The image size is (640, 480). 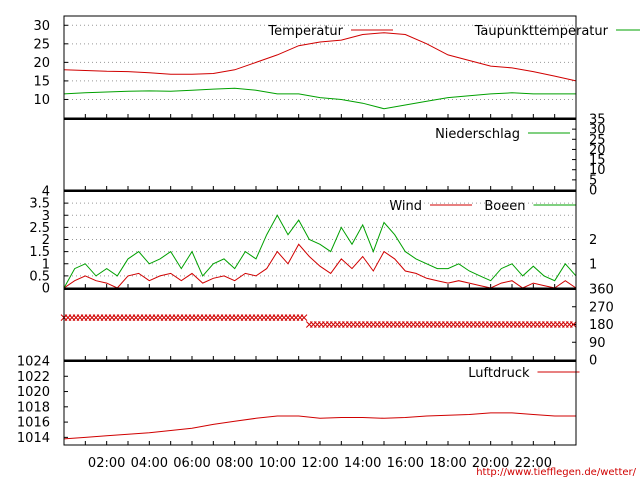 I want to click on y-tick-label: 3, so click(x=46, y=216).